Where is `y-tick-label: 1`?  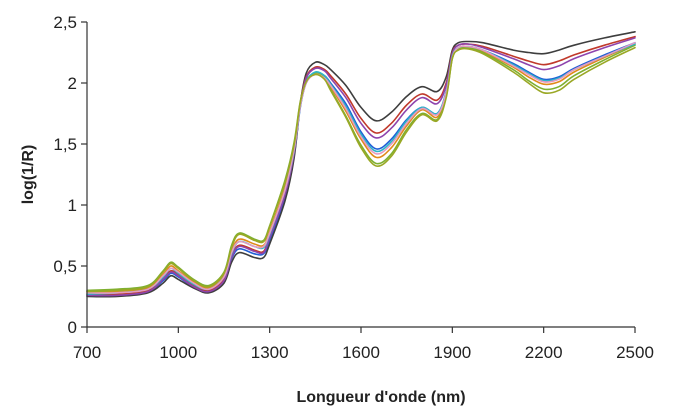
y-tick-label: 1 is located at coordinates (72, 205).